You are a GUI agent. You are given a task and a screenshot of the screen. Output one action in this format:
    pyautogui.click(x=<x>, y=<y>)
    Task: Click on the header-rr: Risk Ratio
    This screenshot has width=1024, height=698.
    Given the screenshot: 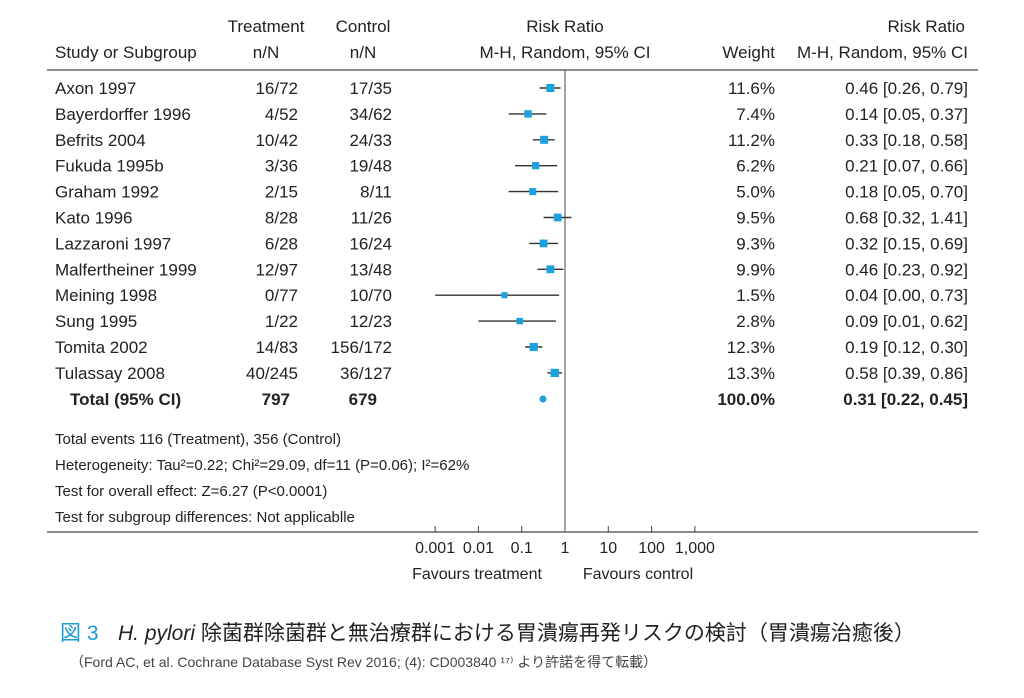 What is the action you would take?
    pyautogui.click(x=926, y=26)
    